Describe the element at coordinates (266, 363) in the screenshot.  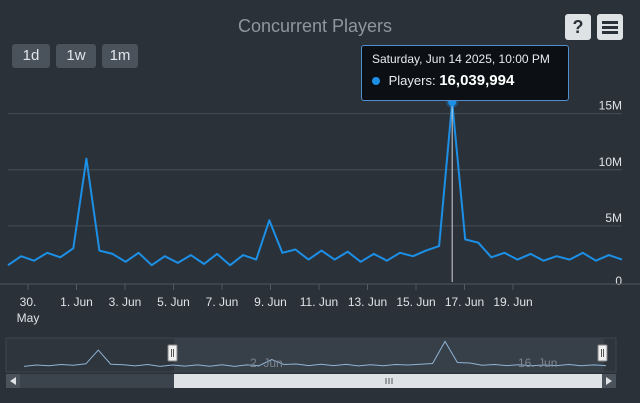
I see `navigator-label: 2. Jun` at that location.